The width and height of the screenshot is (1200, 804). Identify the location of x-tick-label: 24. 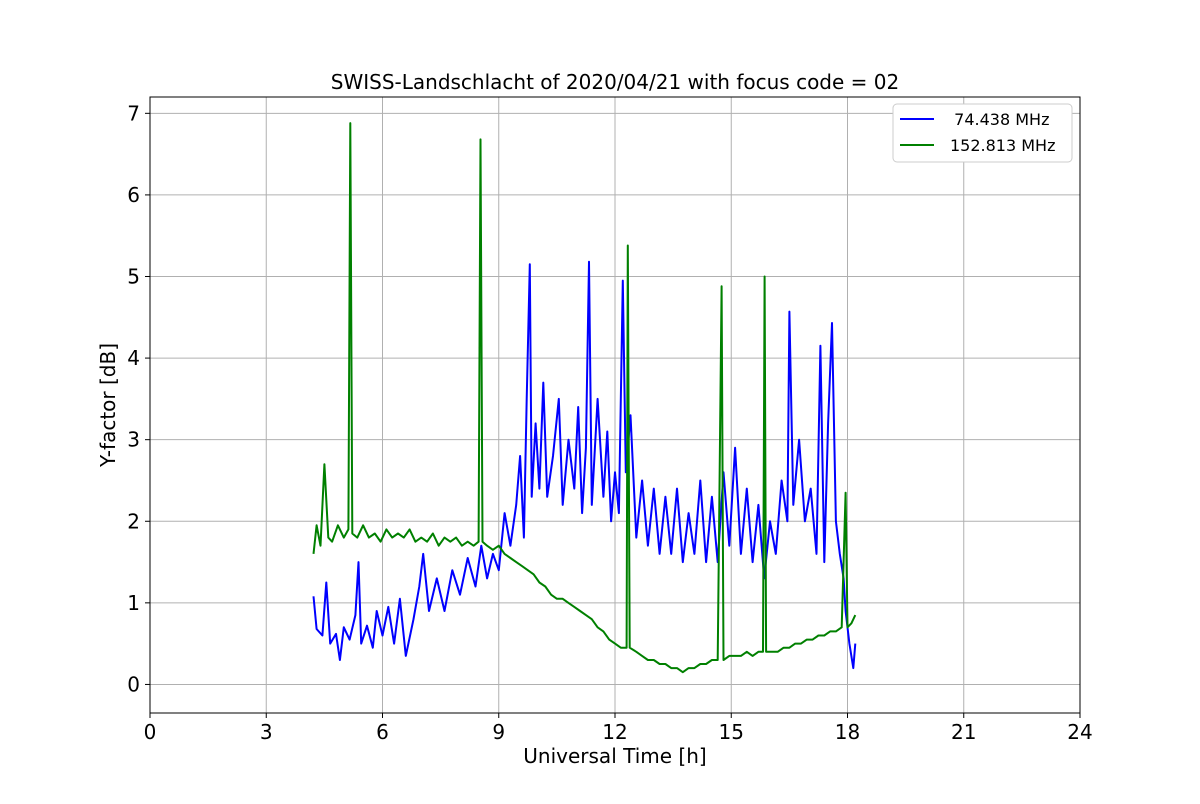
(1079, 732).